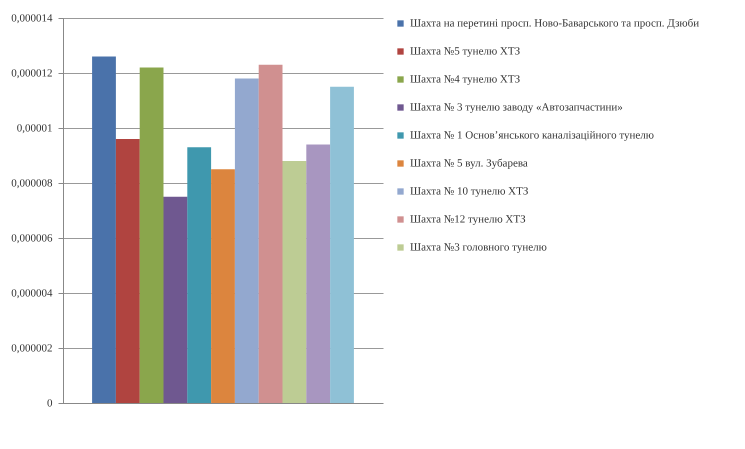 The height and width of the screenshot is (449, 745). I want to click on legend-label: Шахта № 5 вул. Зубарева, so click(469, 164).